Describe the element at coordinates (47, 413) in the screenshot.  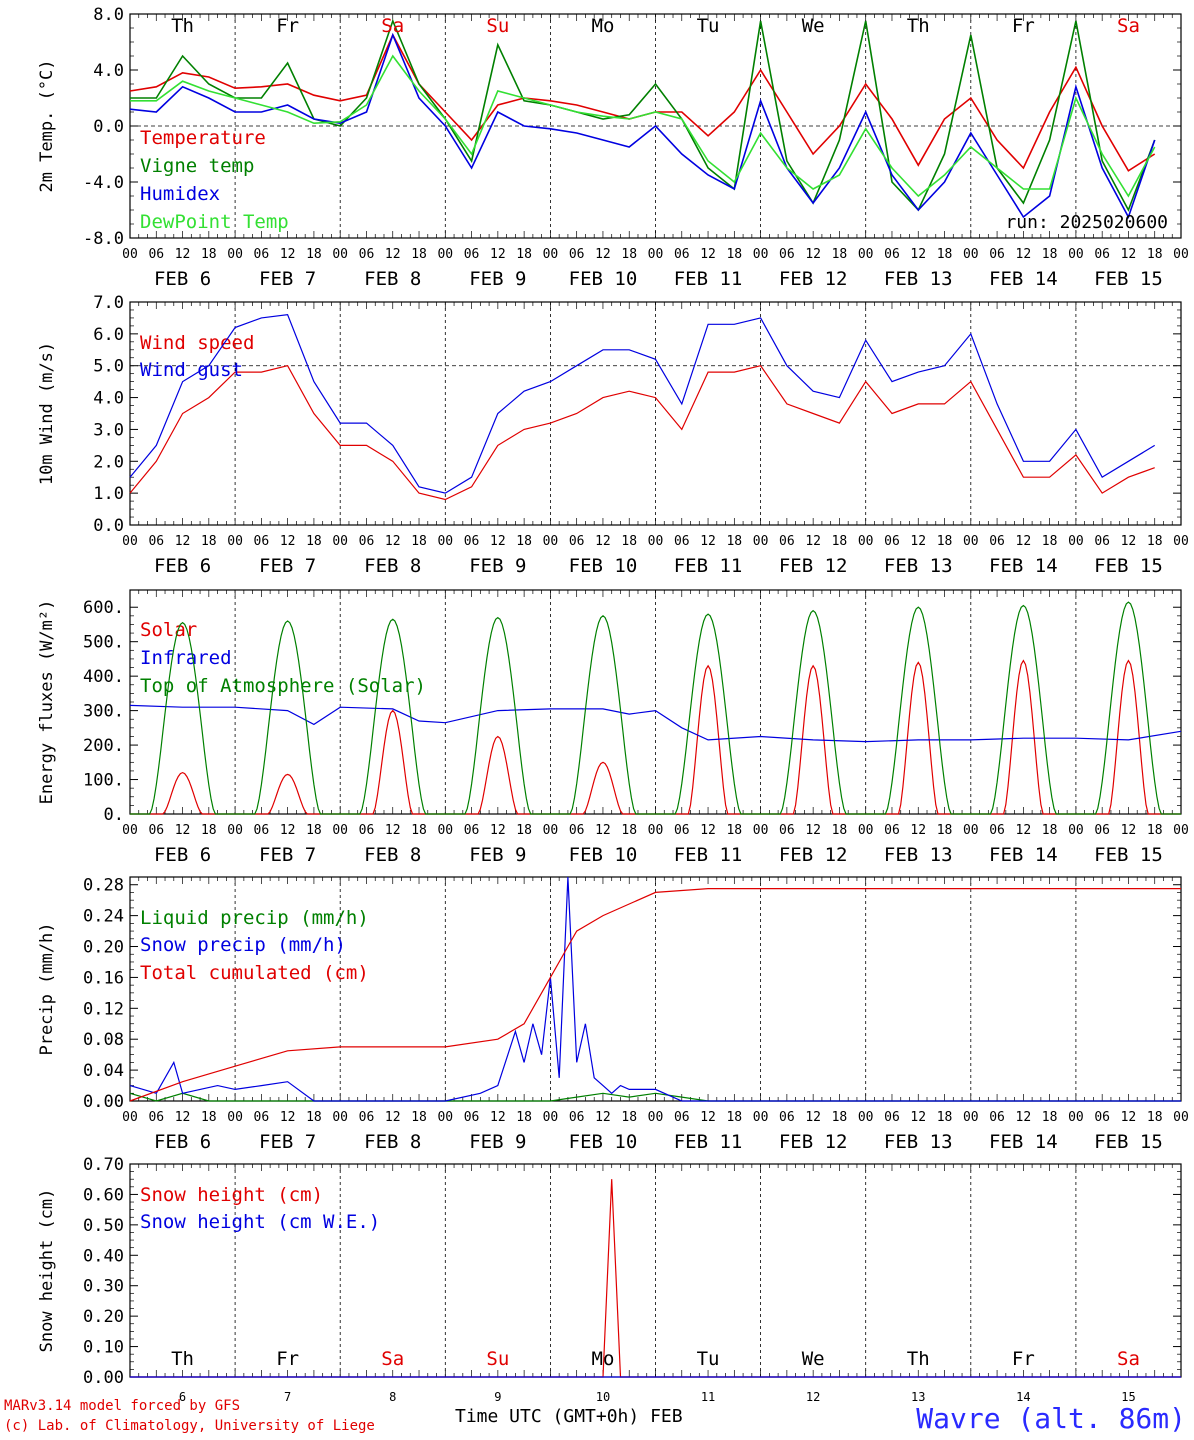
I see `y-axis-label: 10m Wind (m/s)` at that location.